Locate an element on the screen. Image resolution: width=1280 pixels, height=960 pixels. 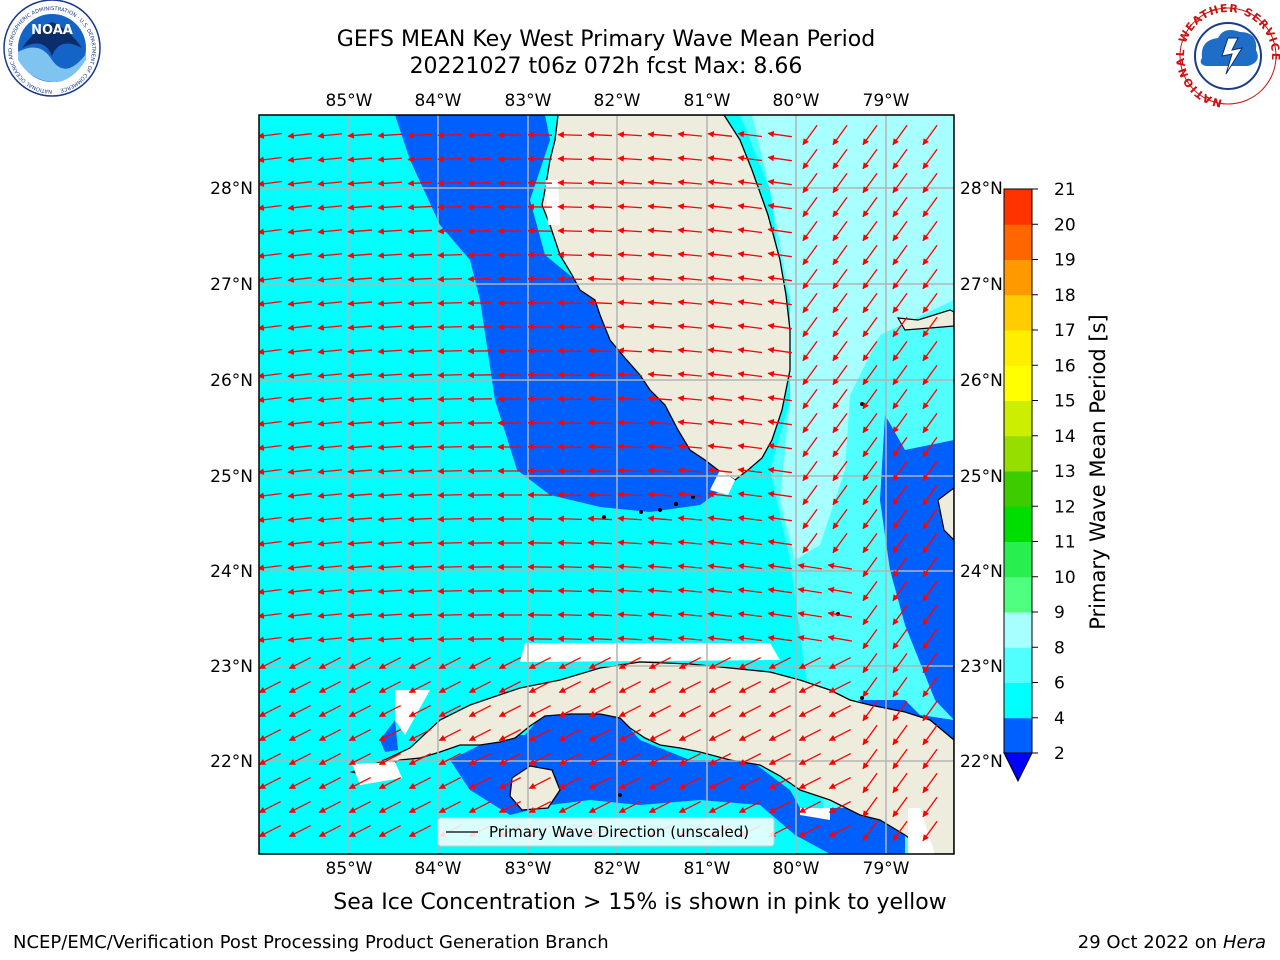
colorbar-tick-label: 16 is located at coordinates (1065, 366).